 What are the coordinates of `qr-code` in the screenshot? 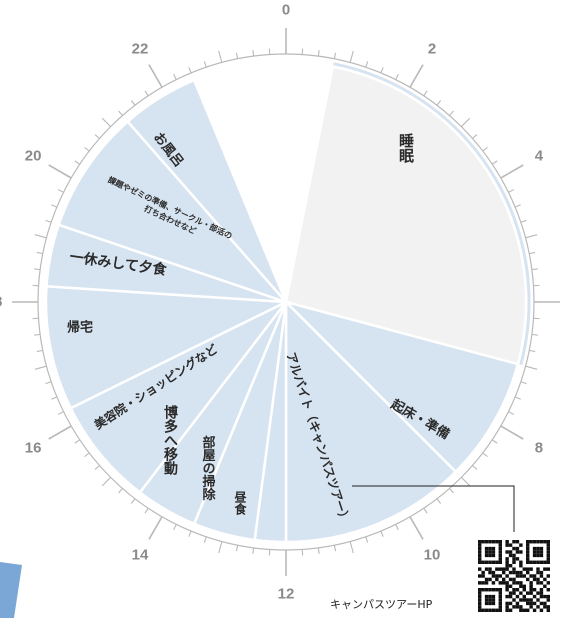 It's located at (514, 576).